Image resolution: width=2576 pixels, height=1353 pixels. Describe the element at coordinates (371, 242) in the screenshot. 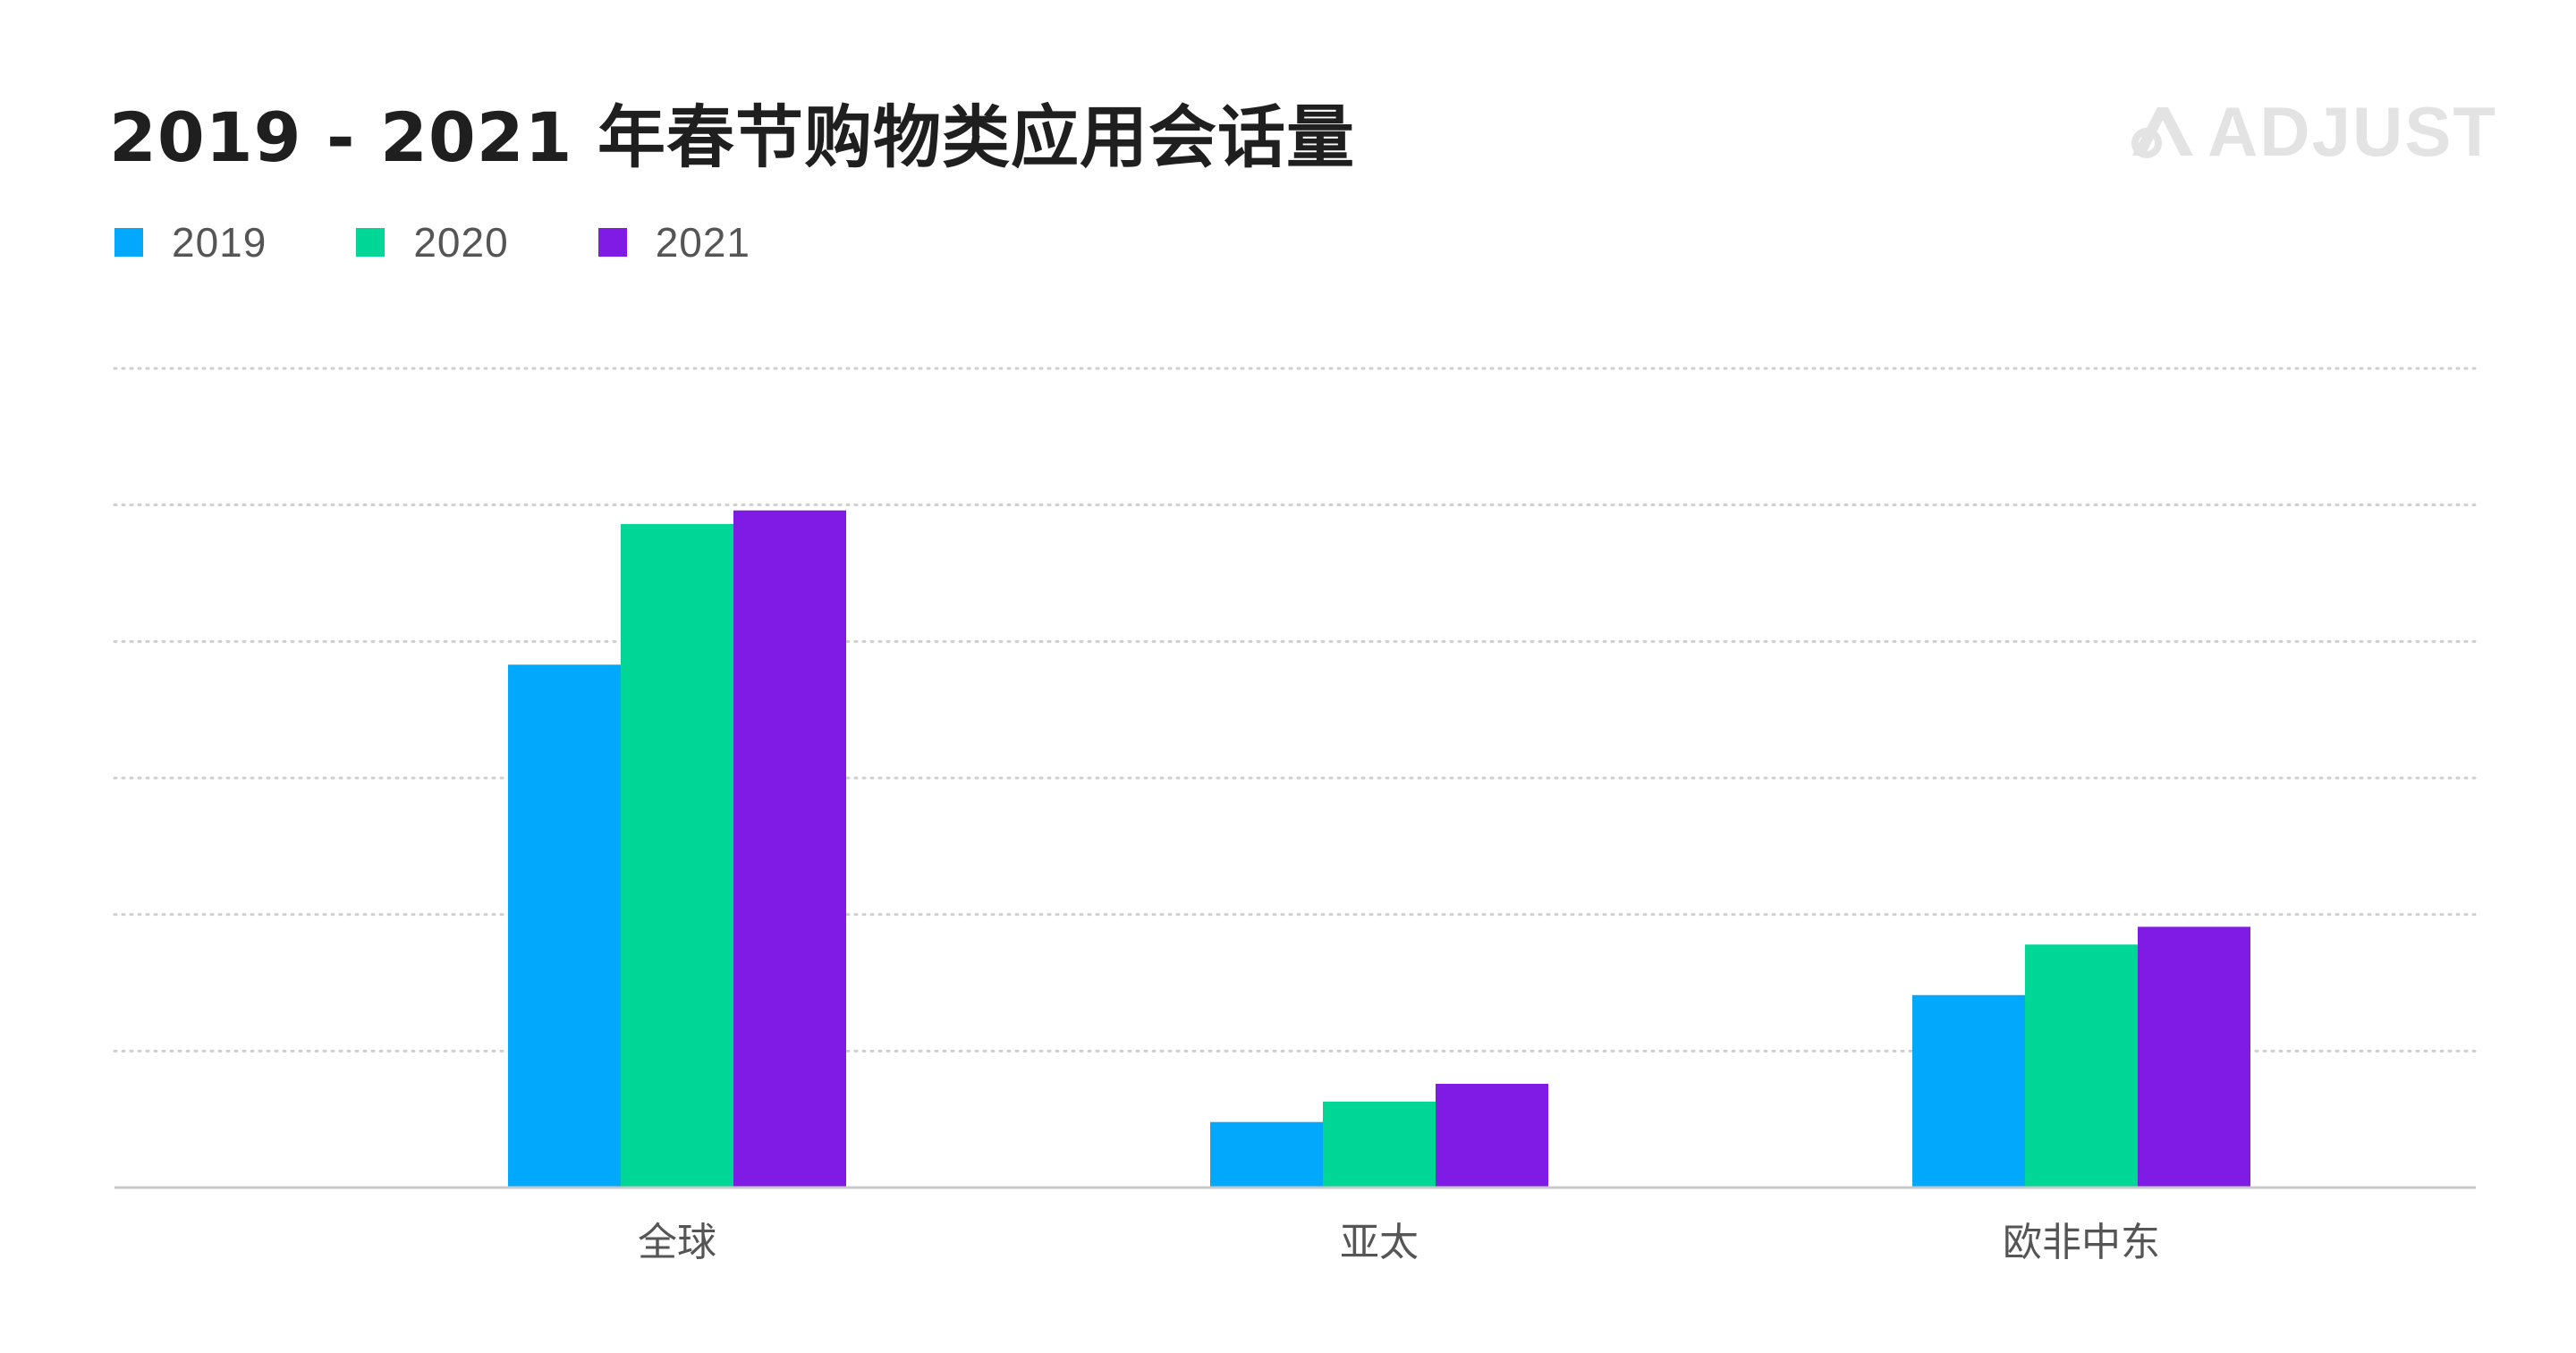

I see `legend-swatch-2020` at that location.